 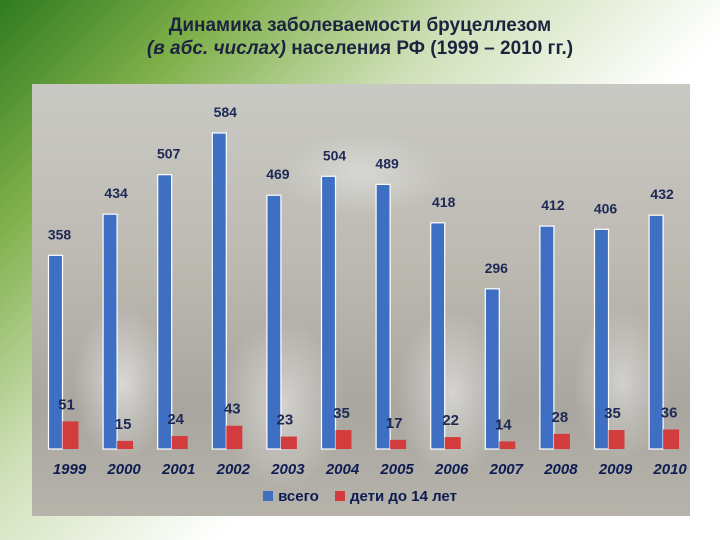 What do you see at coordinates (110, 331) in the screenshot?
I see `bar-total-2000` at bounding box center [110, 331].